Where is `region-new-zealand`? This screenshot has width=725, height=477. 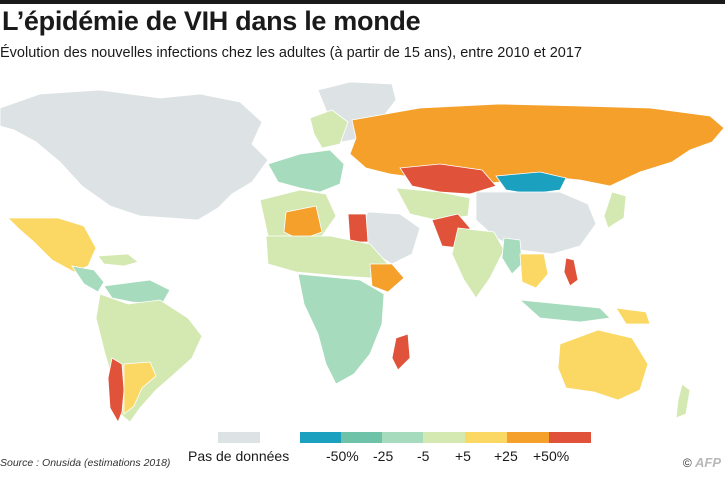
region-new-zealand is located at coordinates (683, 401).